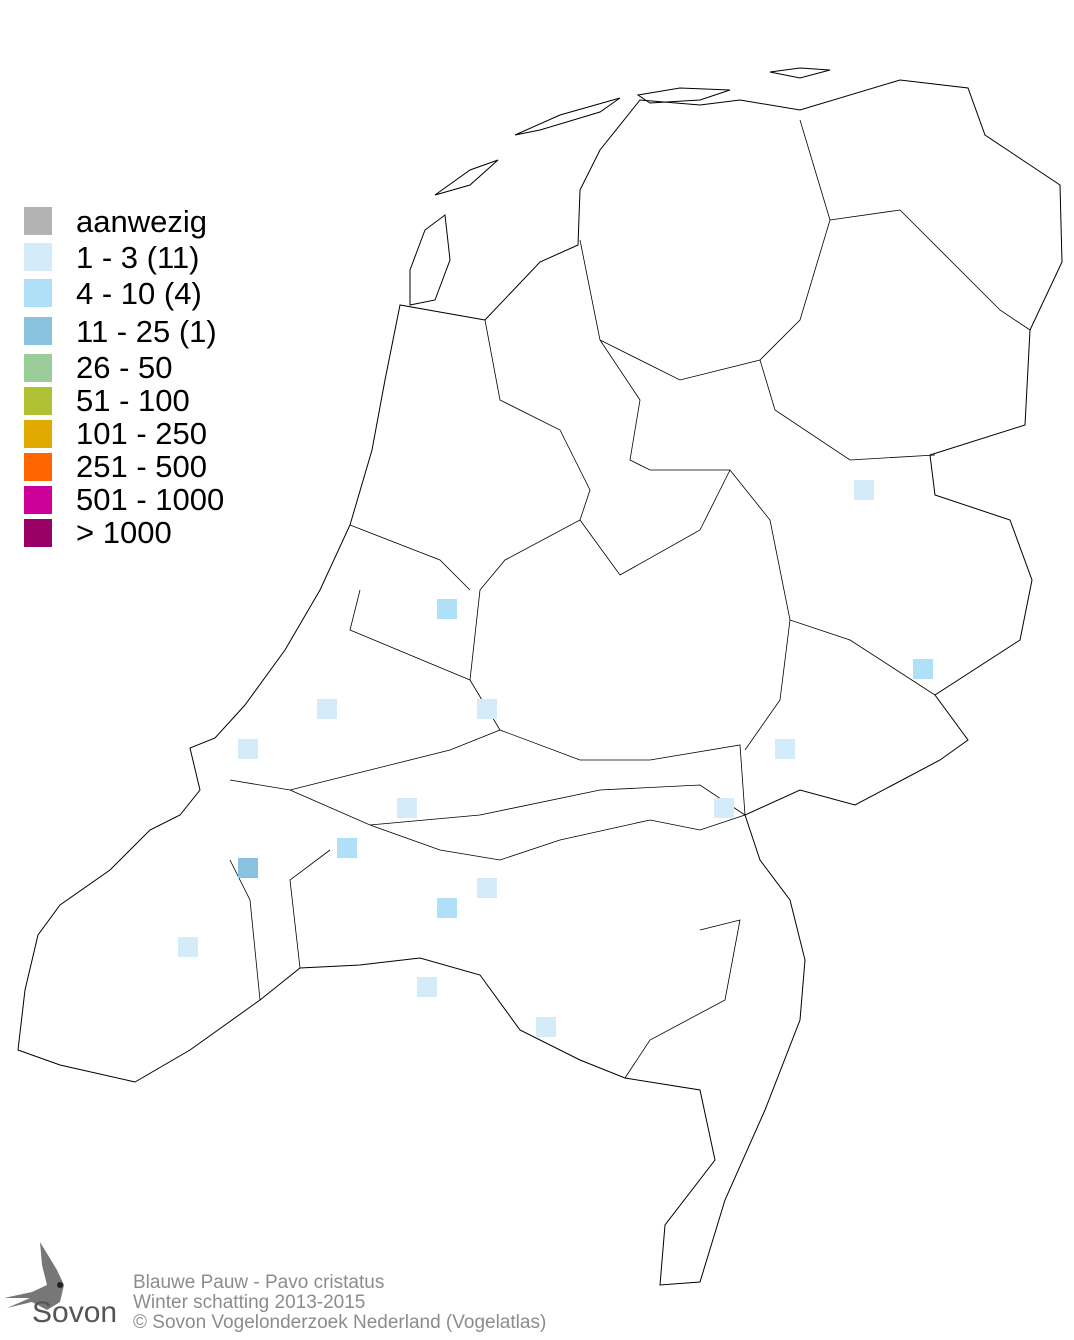 The height and width of the screenshot is (1340, 1074). I want to click on legend-label: 501 - 1000, so click(150, 499).